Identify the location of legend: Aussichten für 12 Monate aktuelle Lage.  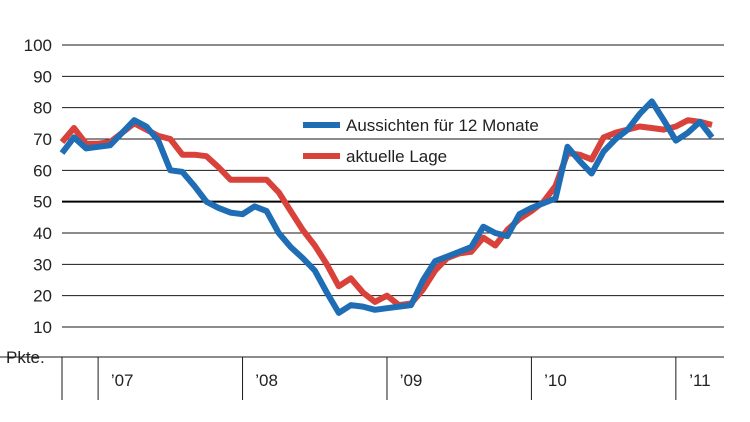
(421, 141).